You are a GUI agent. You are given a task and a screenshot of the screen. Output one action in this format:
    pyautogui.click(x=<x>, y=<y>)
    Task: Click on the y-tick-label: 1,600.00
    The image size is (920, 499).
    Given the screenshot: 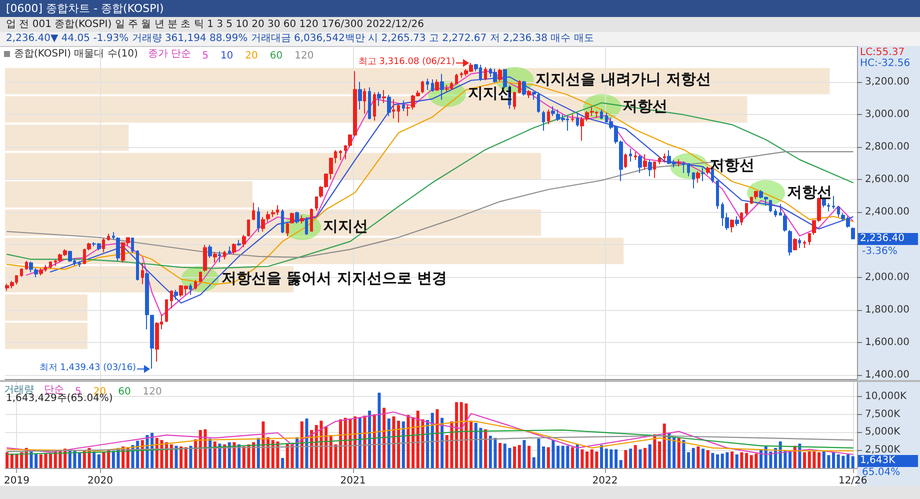 What is the action you would take?
    pyautogui.click(x=887, y=342)
    